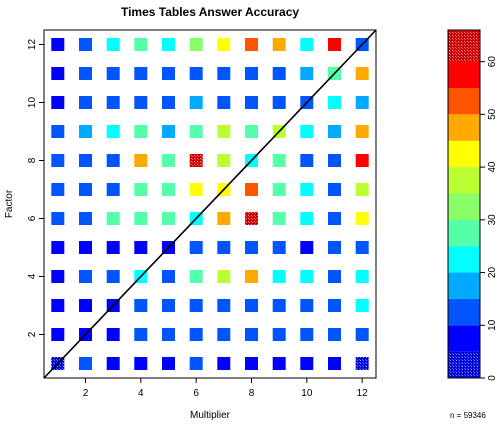 This screenshot has height=428, width=500. I want to click on y-tick-label: 8, so click(32, 160).